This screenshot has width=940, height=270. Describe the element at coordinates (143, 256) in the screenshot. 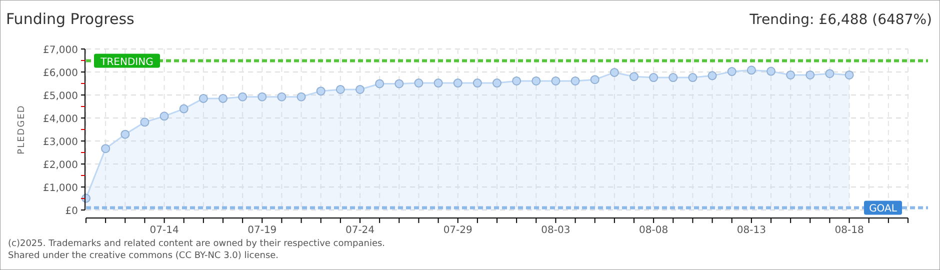

I see `text: Shared under the creative commons (CC BY-NC 3.0) license.` at that location.